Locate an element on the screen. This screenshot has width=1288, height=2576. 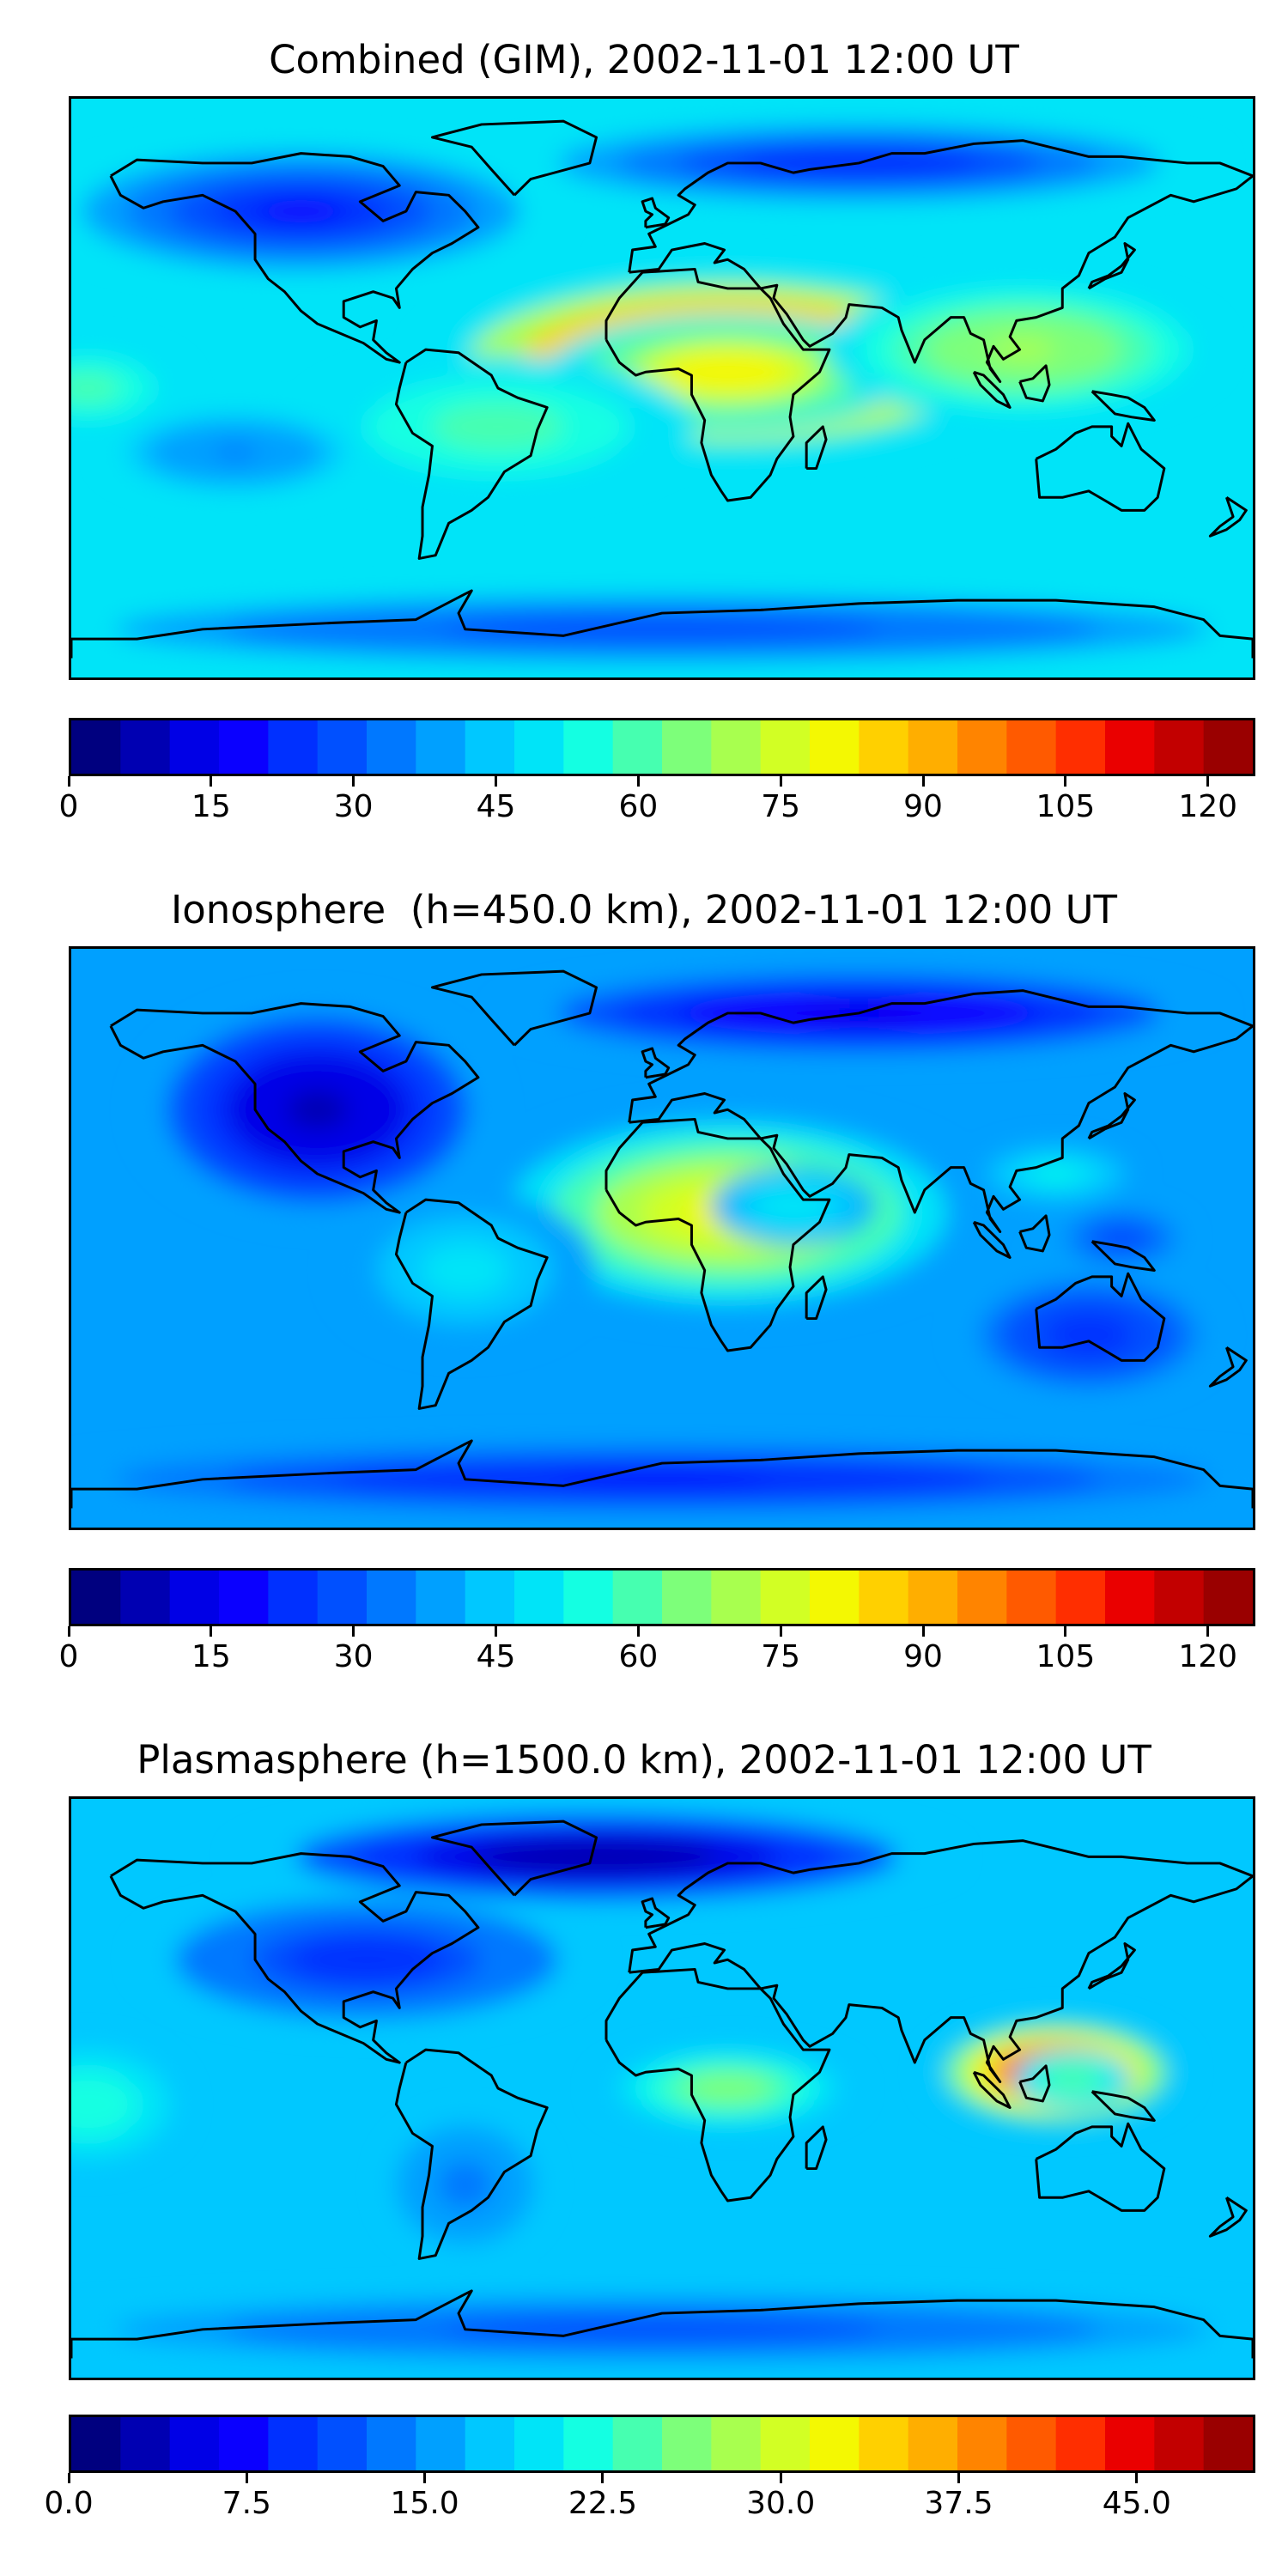
colorbar-tick-label: 0.0 is located at coordinates (69, 2503).